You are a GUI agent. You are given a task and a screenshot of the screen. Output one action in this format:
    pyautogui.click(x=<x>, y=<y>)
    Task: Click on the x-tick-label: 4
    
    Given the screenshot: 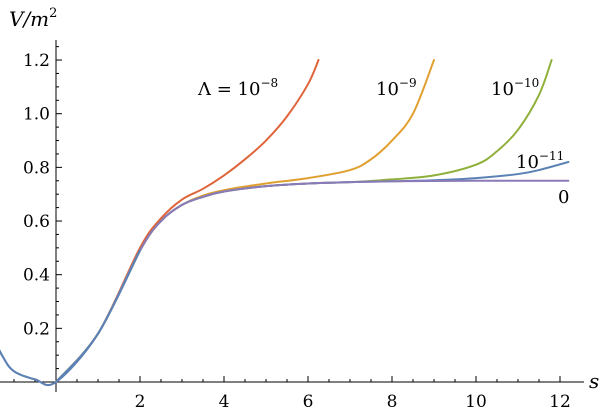 What is the action you would take?
    pyautogui.click(x=224, y=401)
    